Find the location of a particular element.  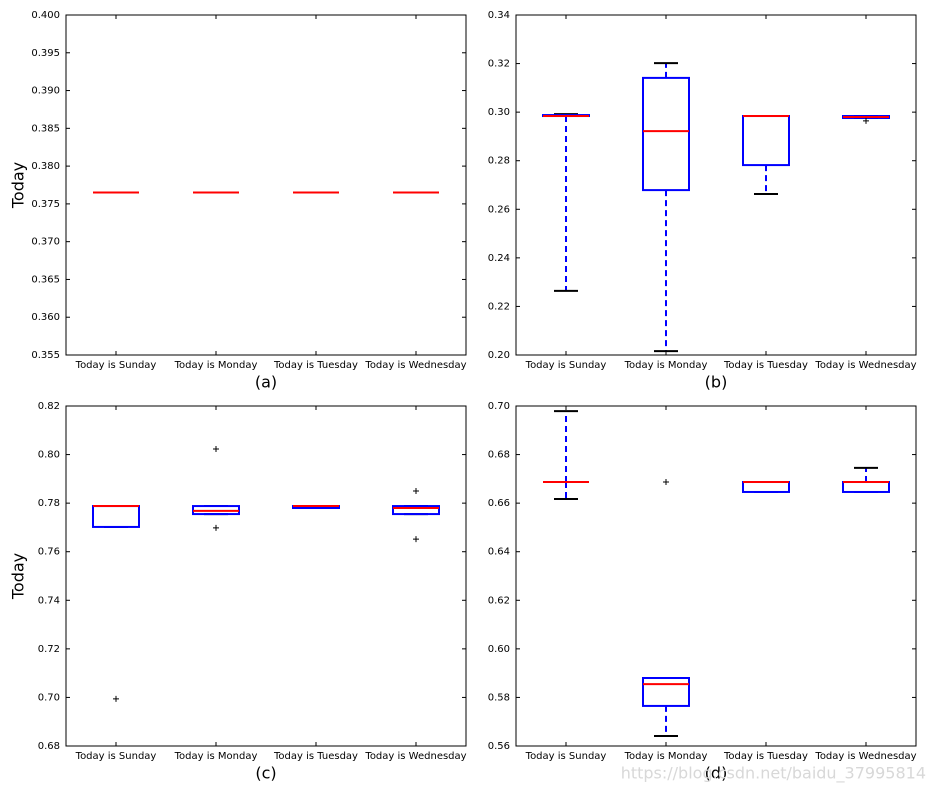

y-tick-label: 0.82 is located at coordinates (49, 406).